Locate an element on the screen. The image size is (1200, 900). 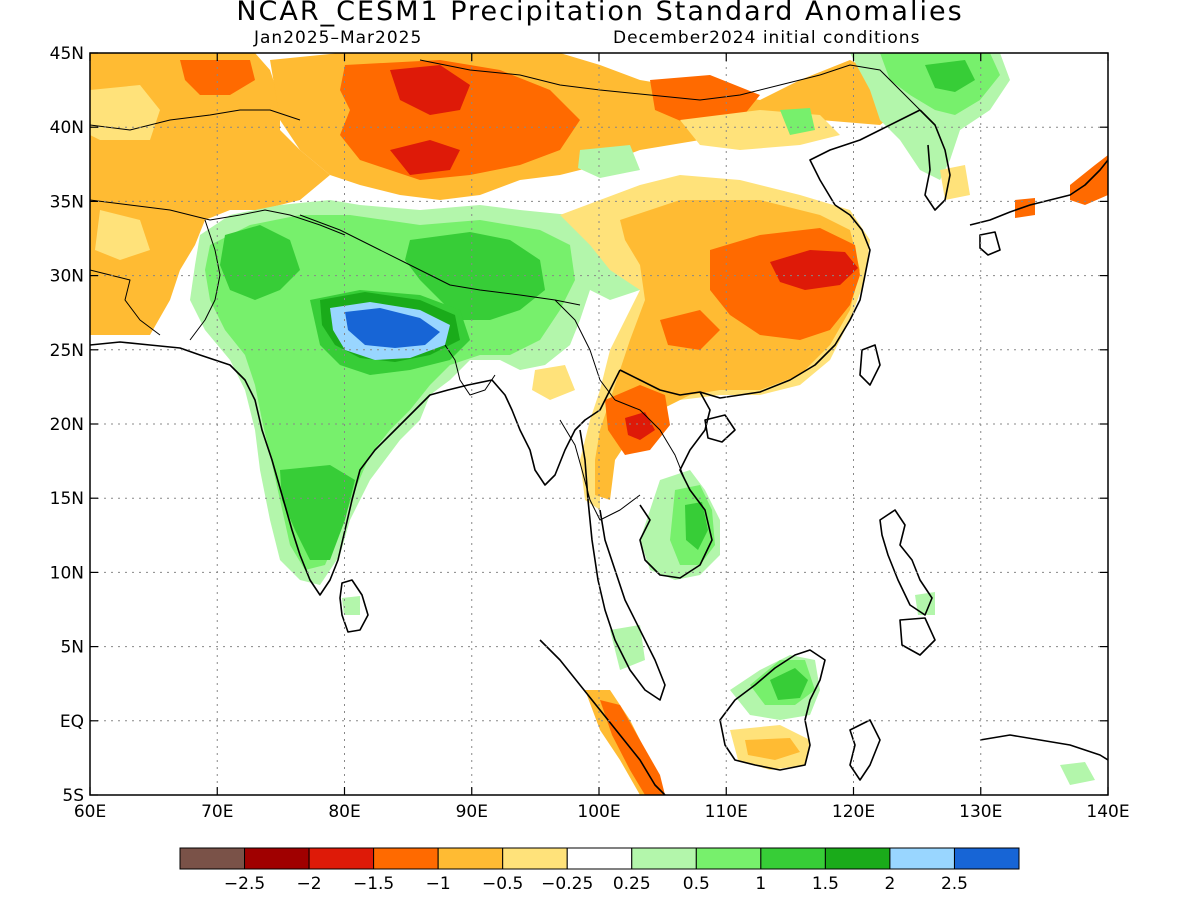
x-tick-label: 120E is located at coordinates (853, 812).